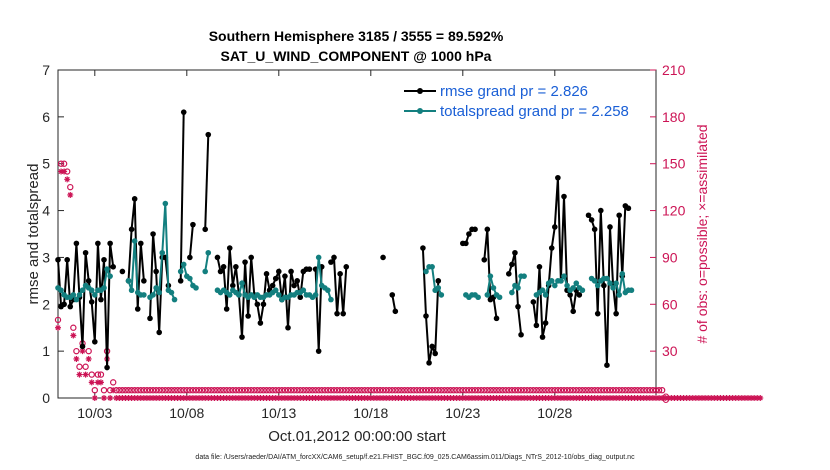 The height and width of the screenshot is (470, 830). I want to click on y-right-tick-label: 60, so click(670, 304).